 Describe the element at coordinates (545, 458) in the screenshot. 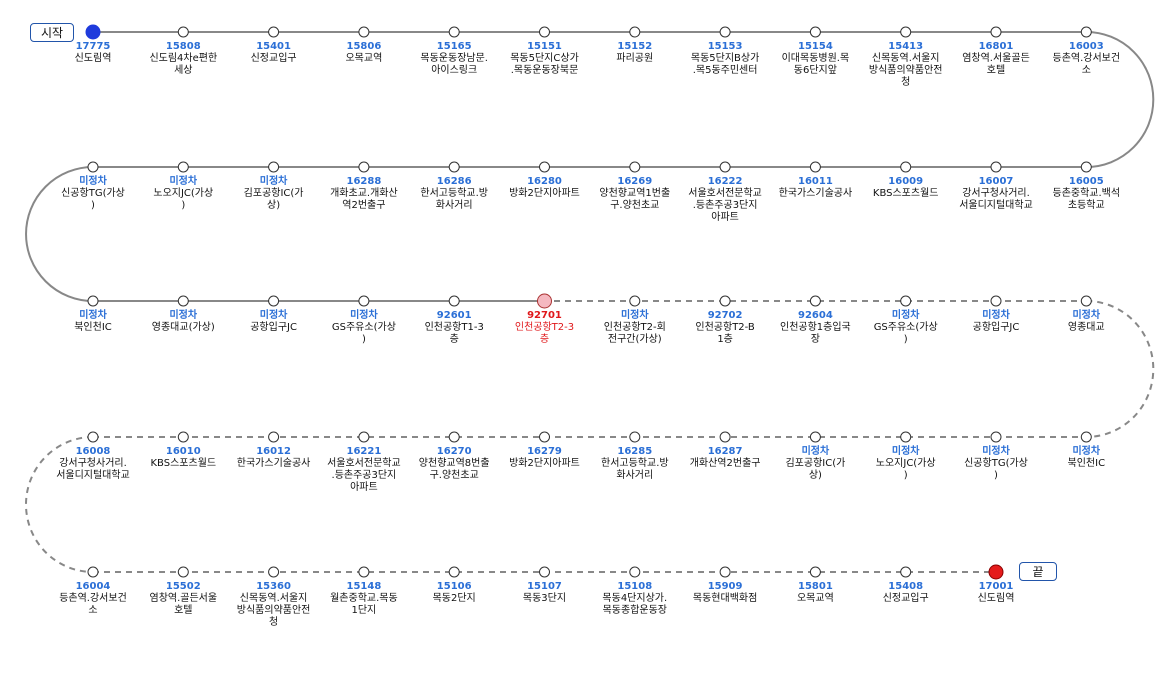

I see `stop-label: 16279 방화2단지아파트` at that location.